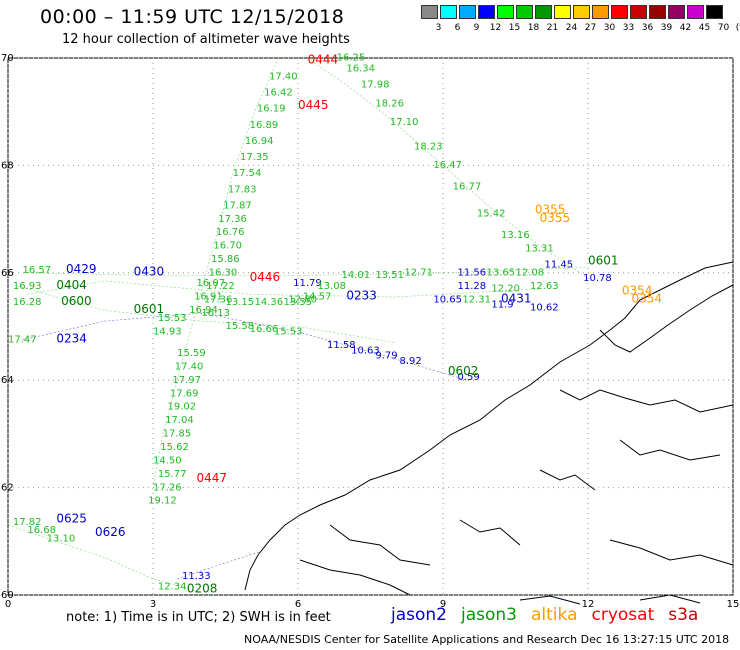 Image resolution: width=740 pixels, height=650 pixels. I want to click on swh-value-label: 11.28, so click(472, 286).